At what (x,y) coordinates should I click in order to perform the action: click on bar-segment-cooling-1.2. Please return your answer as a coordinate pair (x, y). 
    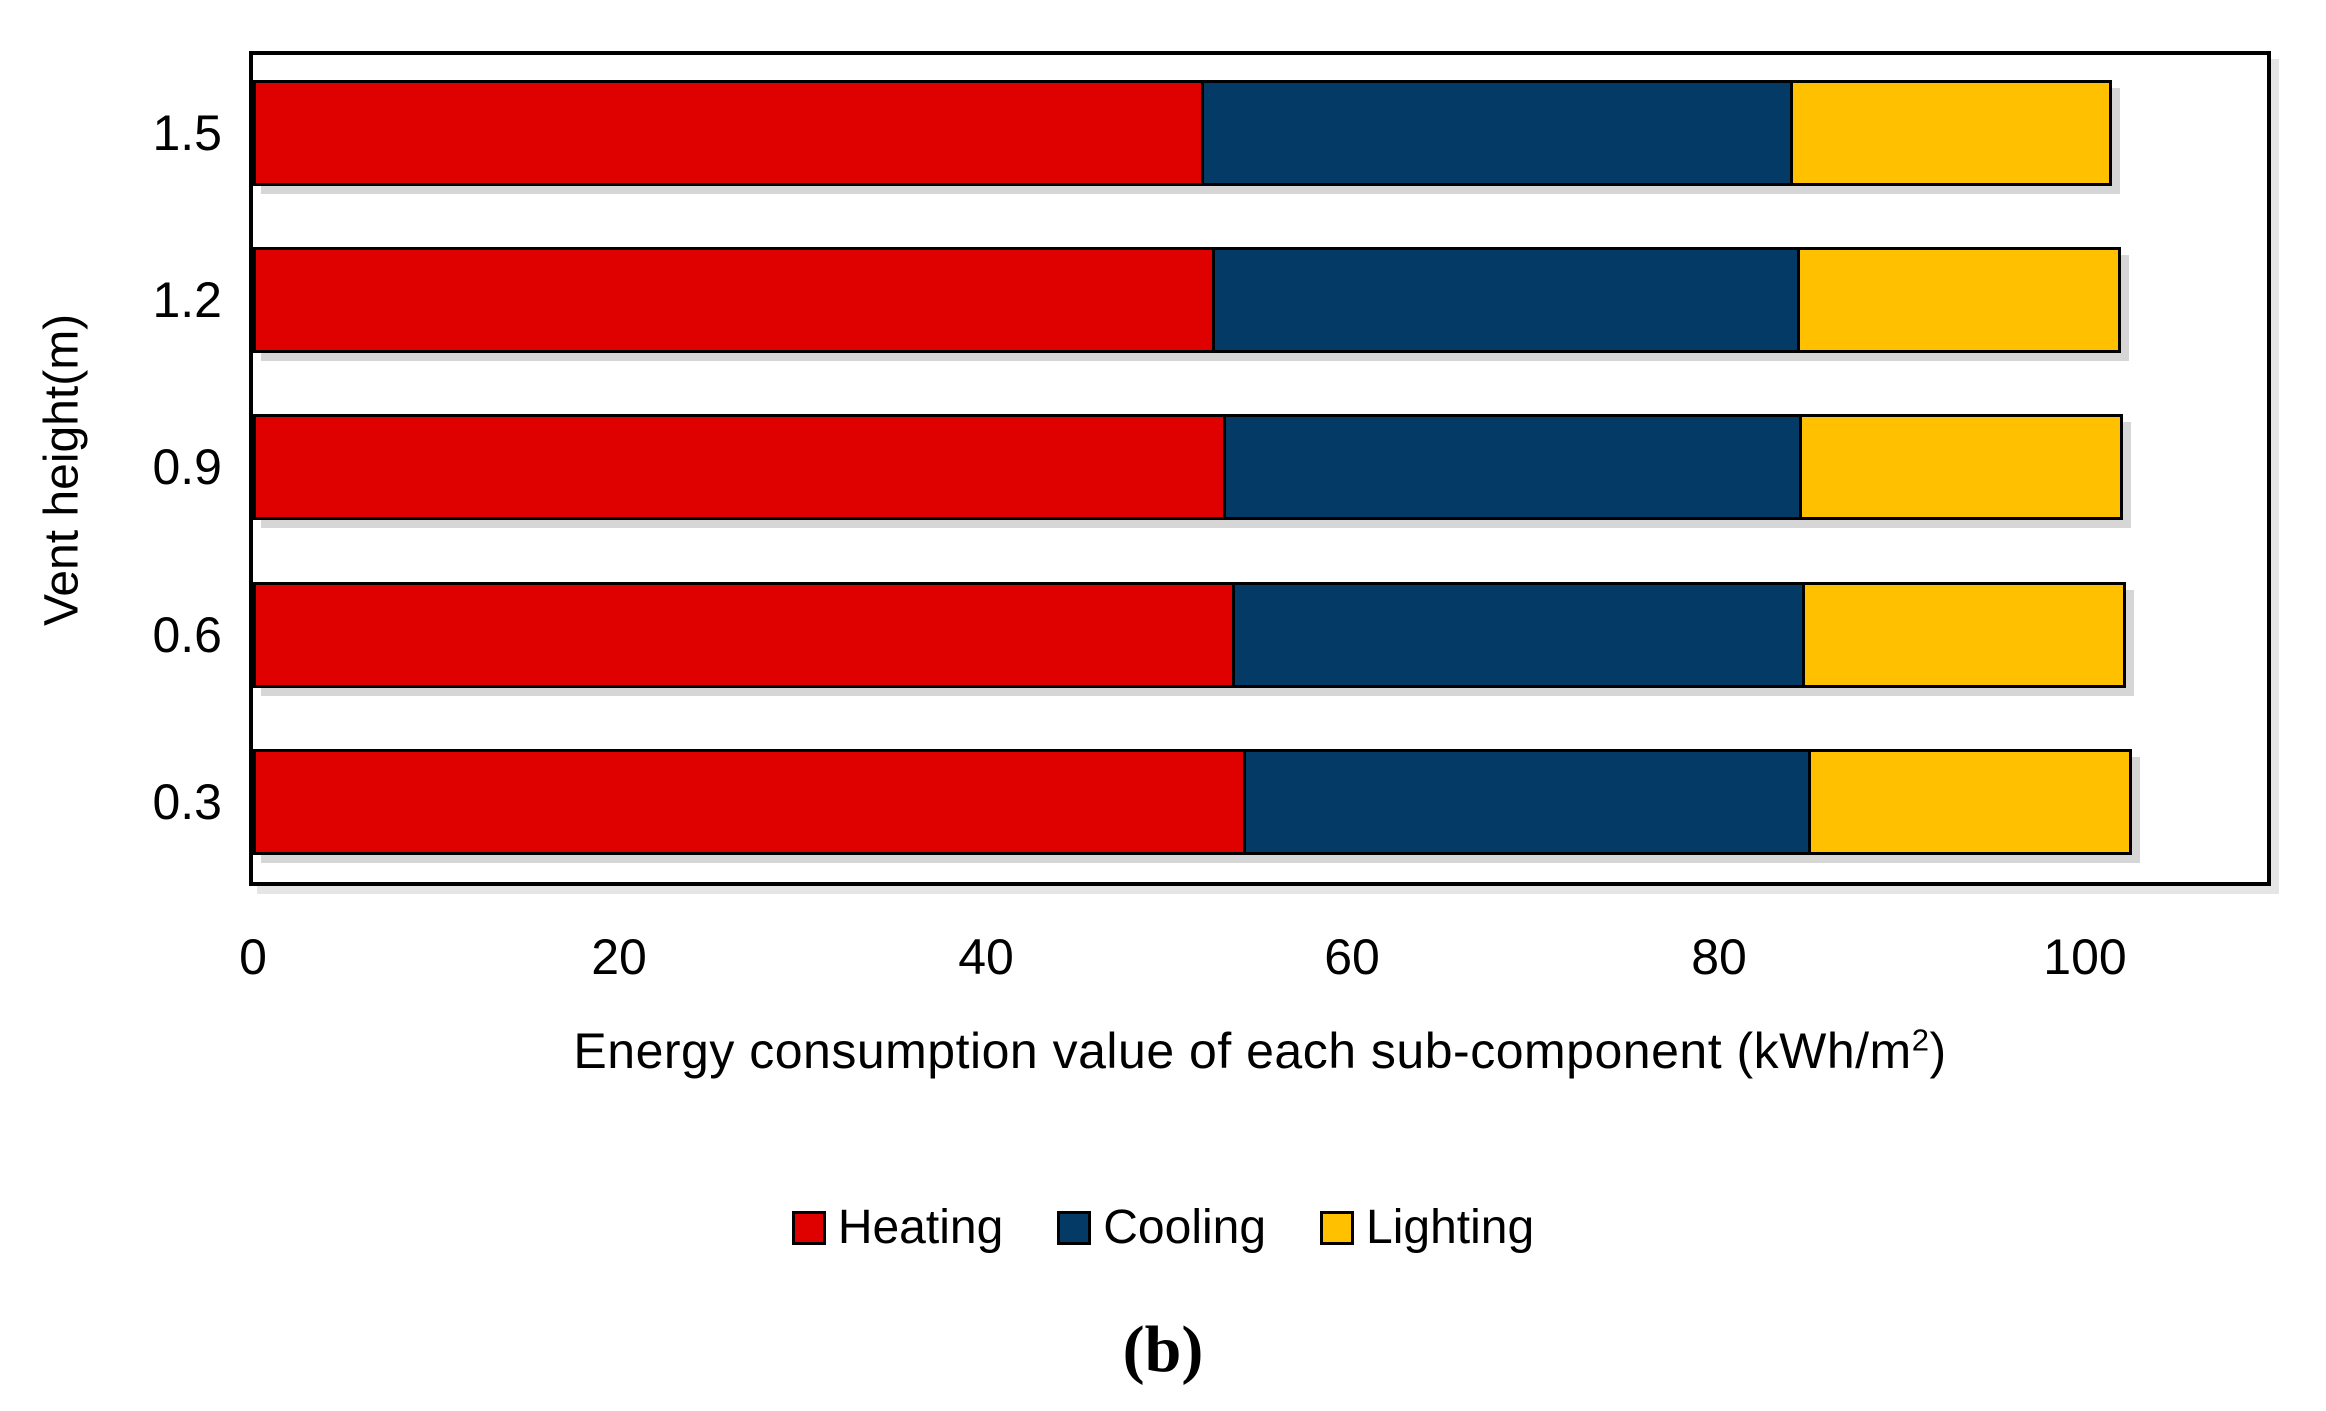
    Looking at the image, I should click on (1506, 300).